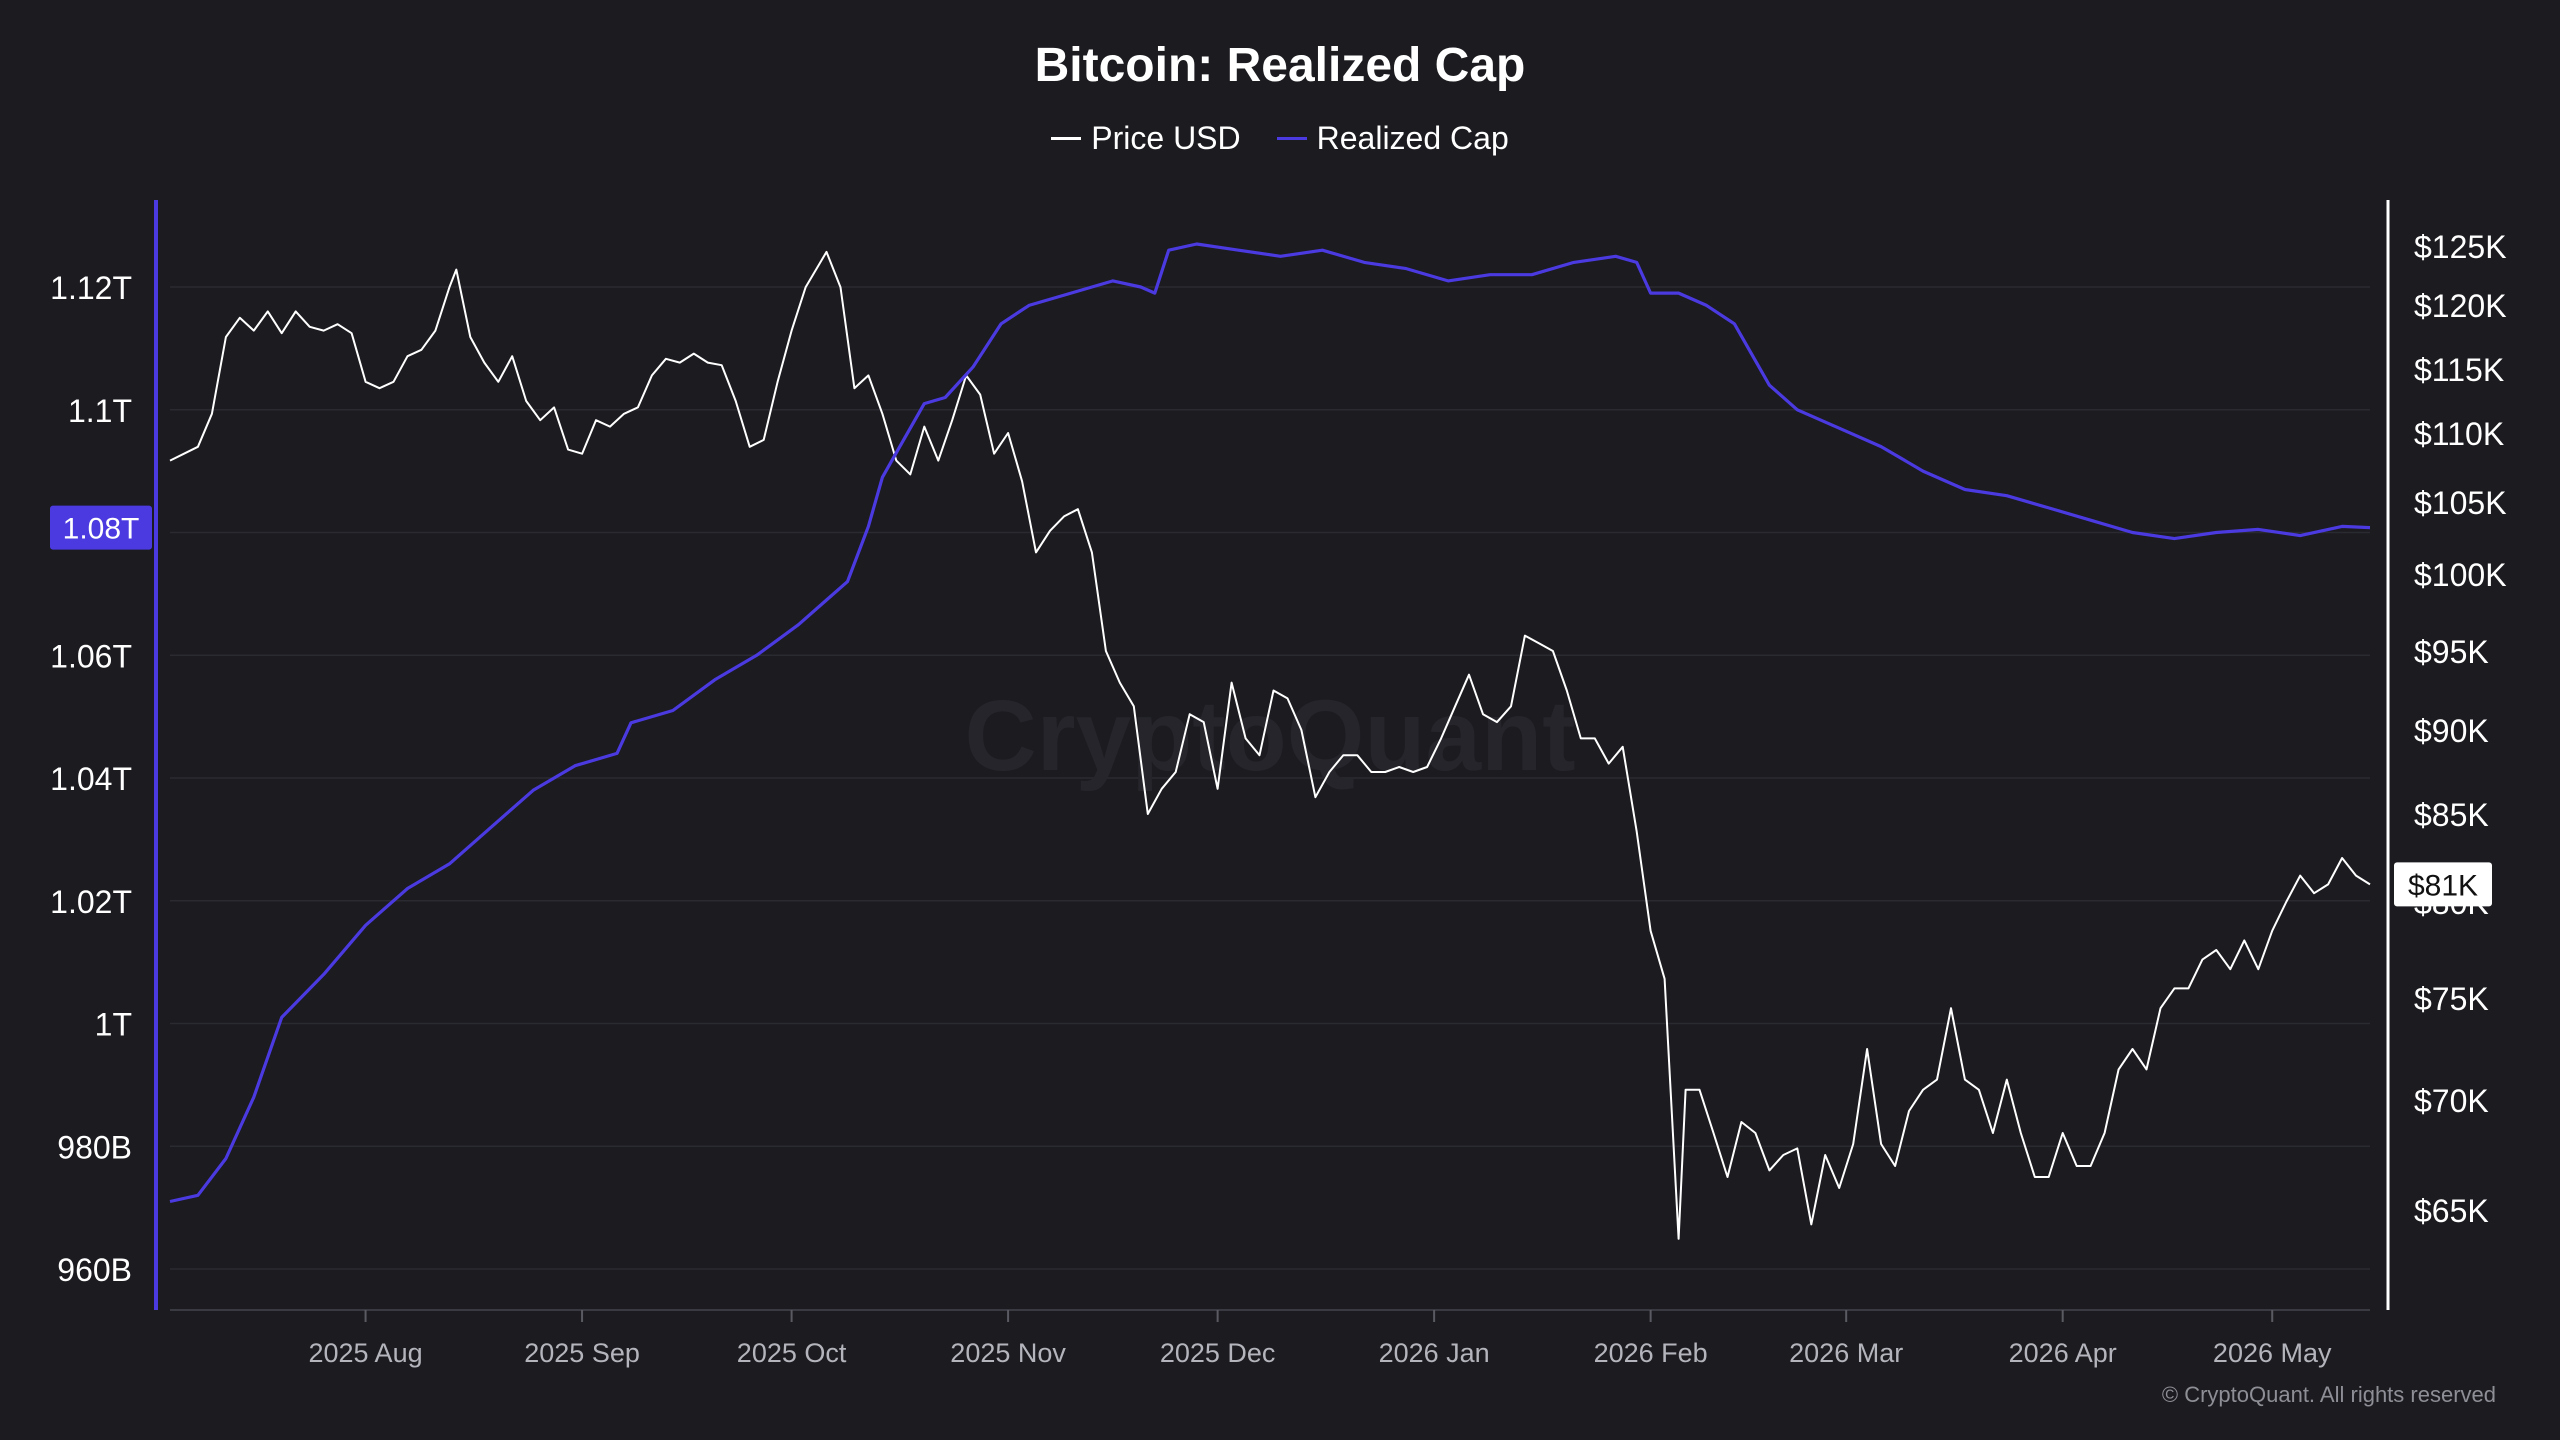 This screenshot has height=1440, width=2560. I want to click on right-current-value-label: $81K, so click(2443, 885).